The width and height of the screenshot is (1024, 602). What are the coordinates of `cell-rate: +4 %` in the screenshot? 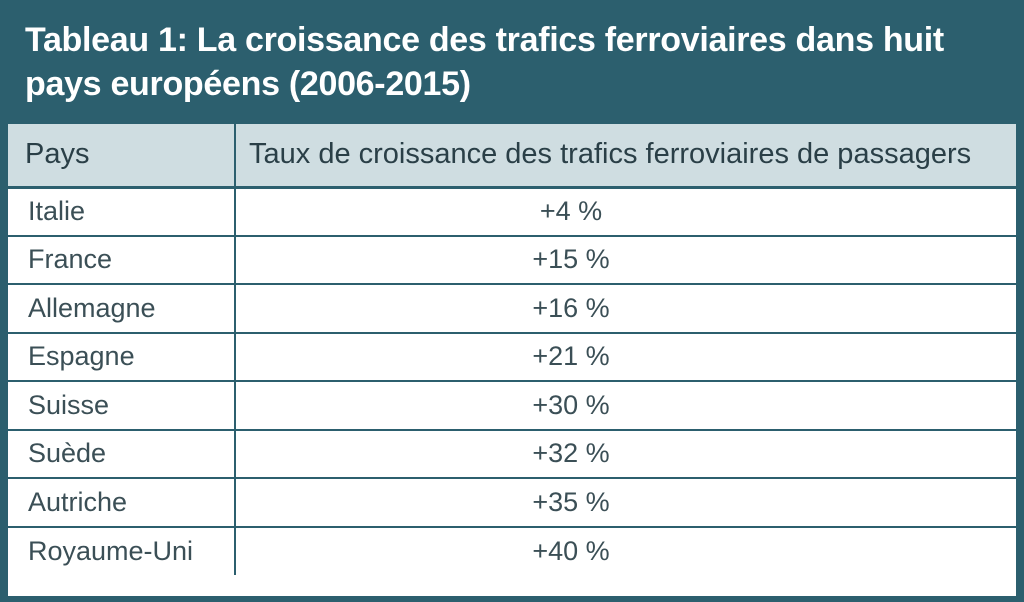 It's located at (625, 212).